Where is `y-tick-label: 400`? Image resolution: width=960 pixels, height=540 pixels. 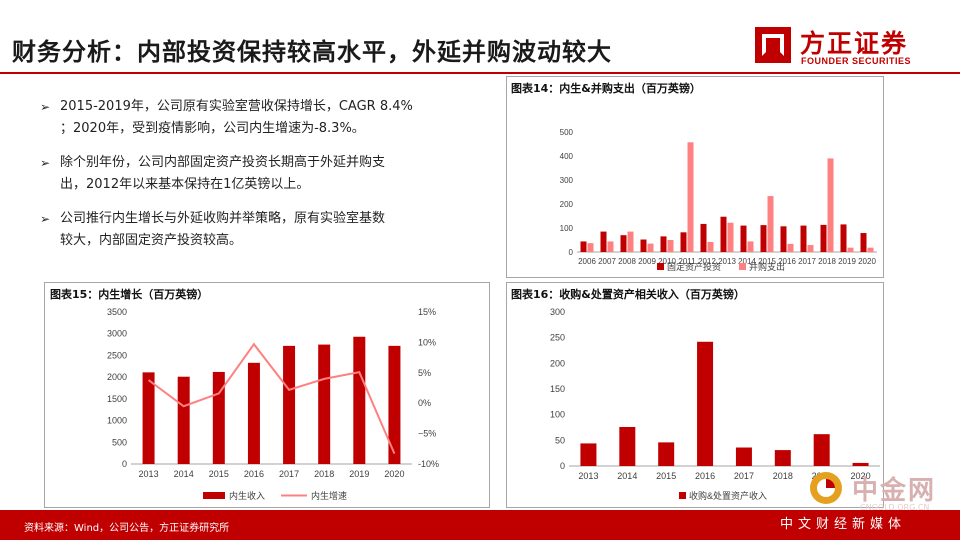
y-tick-label: 400 is located at coordinates (567, 156).